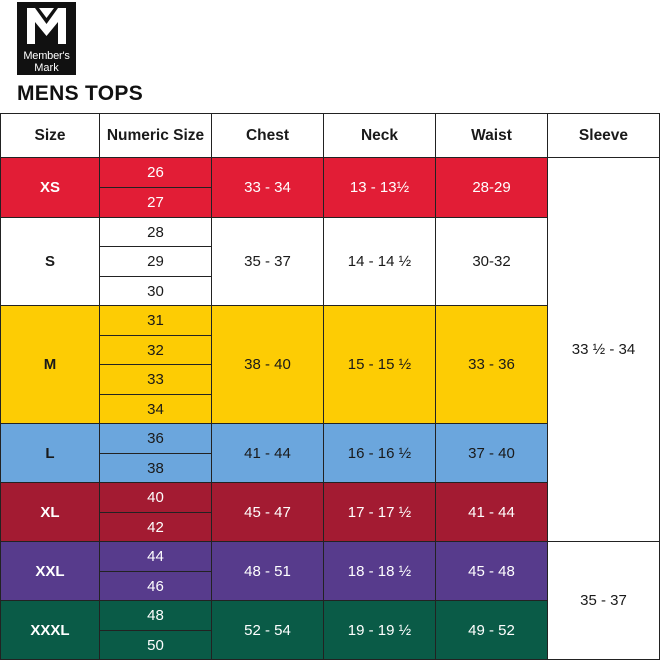 The width and height of the screenshot is (660, 660). What do you see at coordinates (268, 571) in the screenshot?
I see `chest-cell-xxl: 48 - 51` at bounding box center [268, 571].